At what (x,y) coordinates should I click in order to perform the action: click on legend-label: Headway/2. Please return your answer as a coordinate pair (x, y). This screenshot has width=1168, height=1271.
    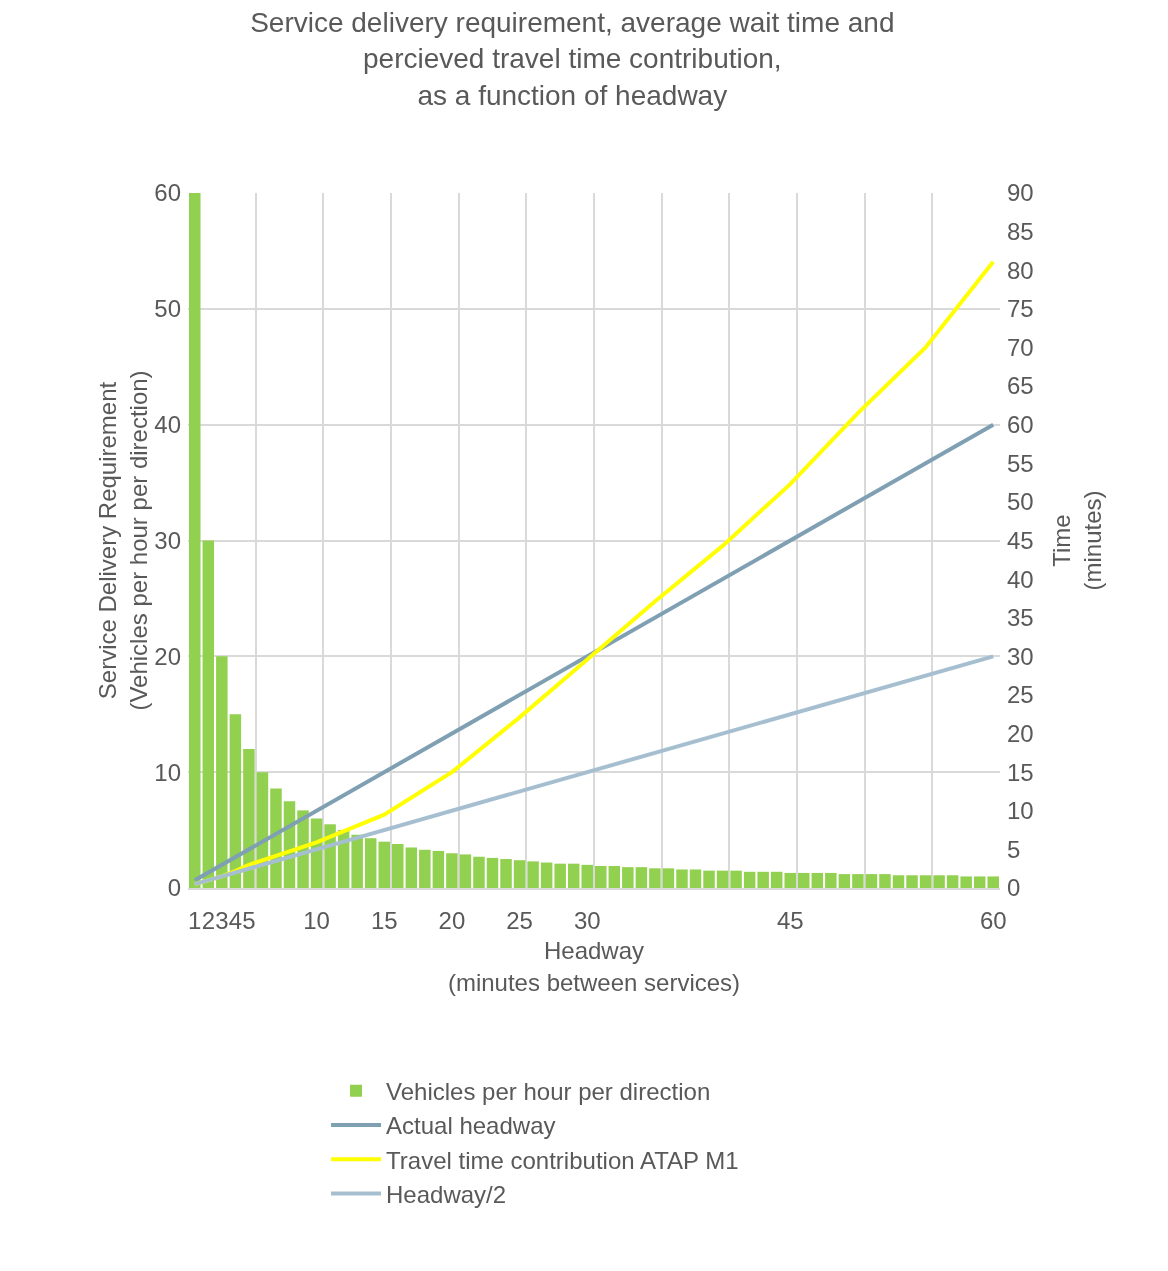
    Looking at the image, I should click on (446, 1194).